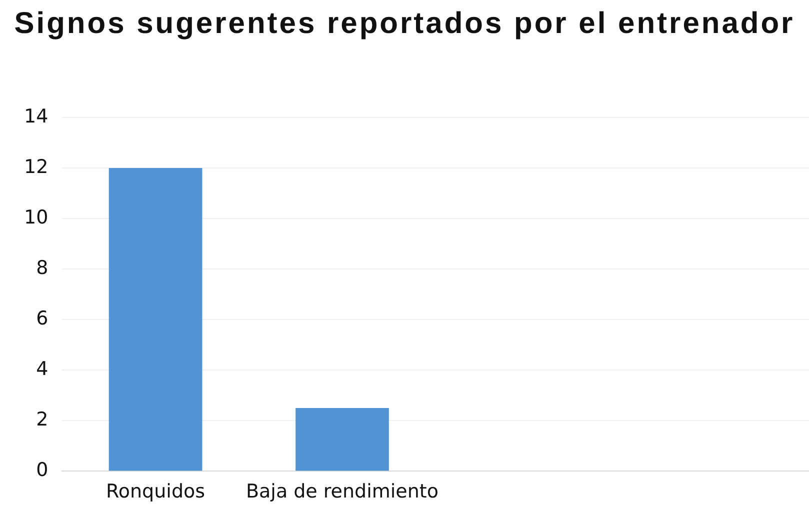 The height and width of the screenshot is (524, 809). Describe the element at coordinates (42, 470) in the screenshot. I see `y-tick-label: 0` at that location.